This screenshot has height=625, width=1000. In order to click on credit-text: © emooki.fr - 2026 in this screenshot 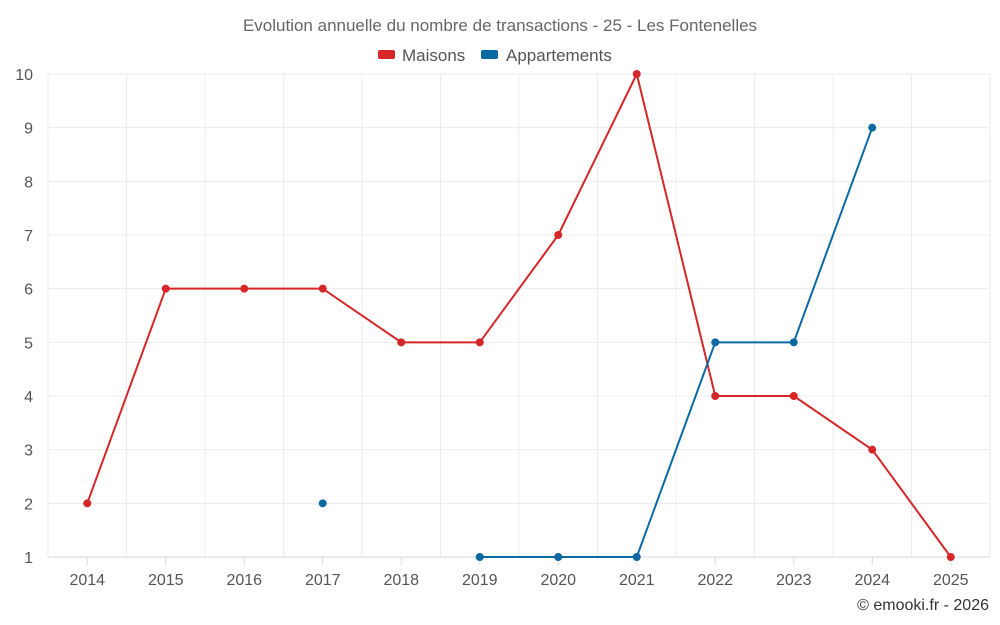, I will do `click(923, 605)`.